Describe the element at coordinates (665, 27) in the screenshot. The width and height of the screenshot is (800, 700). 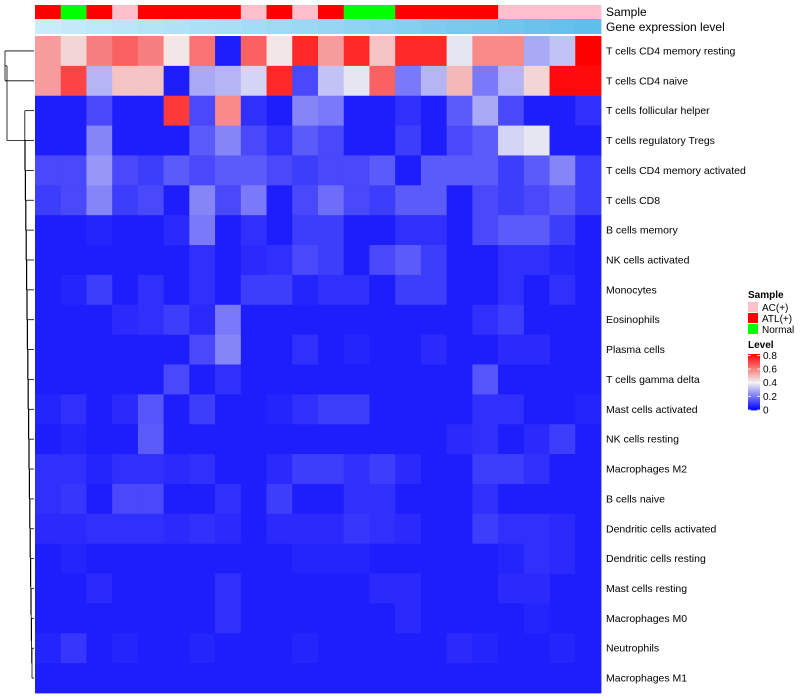
I see `gene-expression-annotation-label: Gene expression level` at that location.